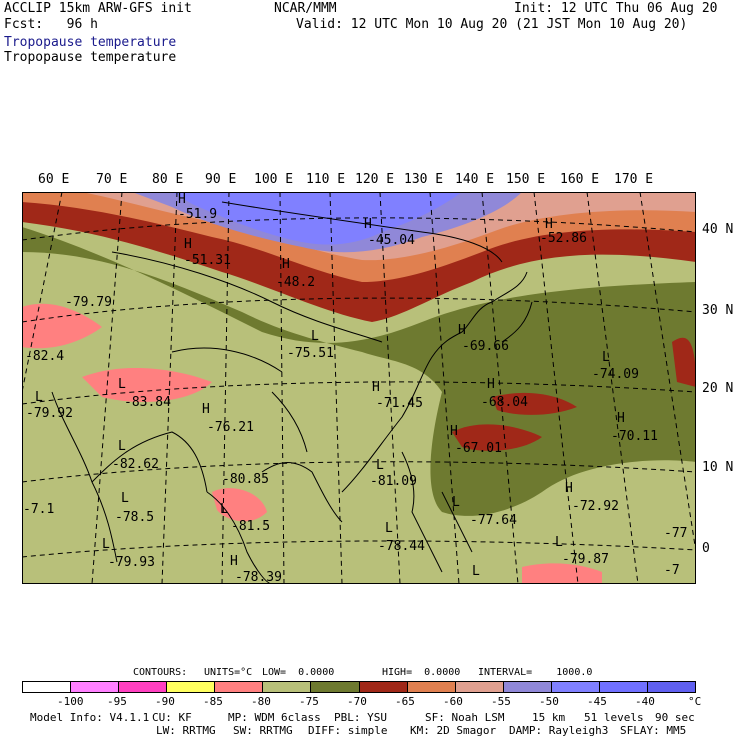  Describe the element at coordinates (131, 562) in the screenshot. I see `contour-value: -79.93` at that location.